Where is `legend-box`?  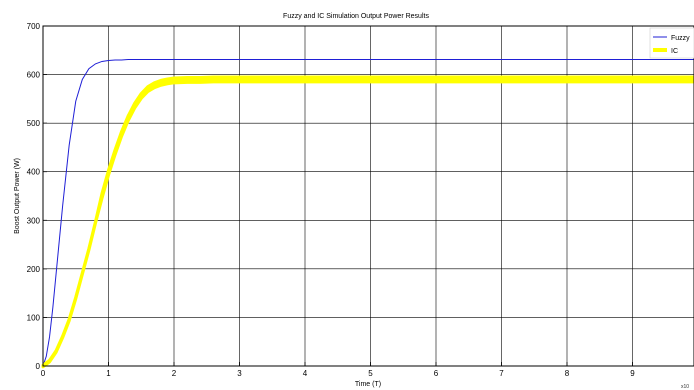 legend-box is located at coordinates (671, 43).